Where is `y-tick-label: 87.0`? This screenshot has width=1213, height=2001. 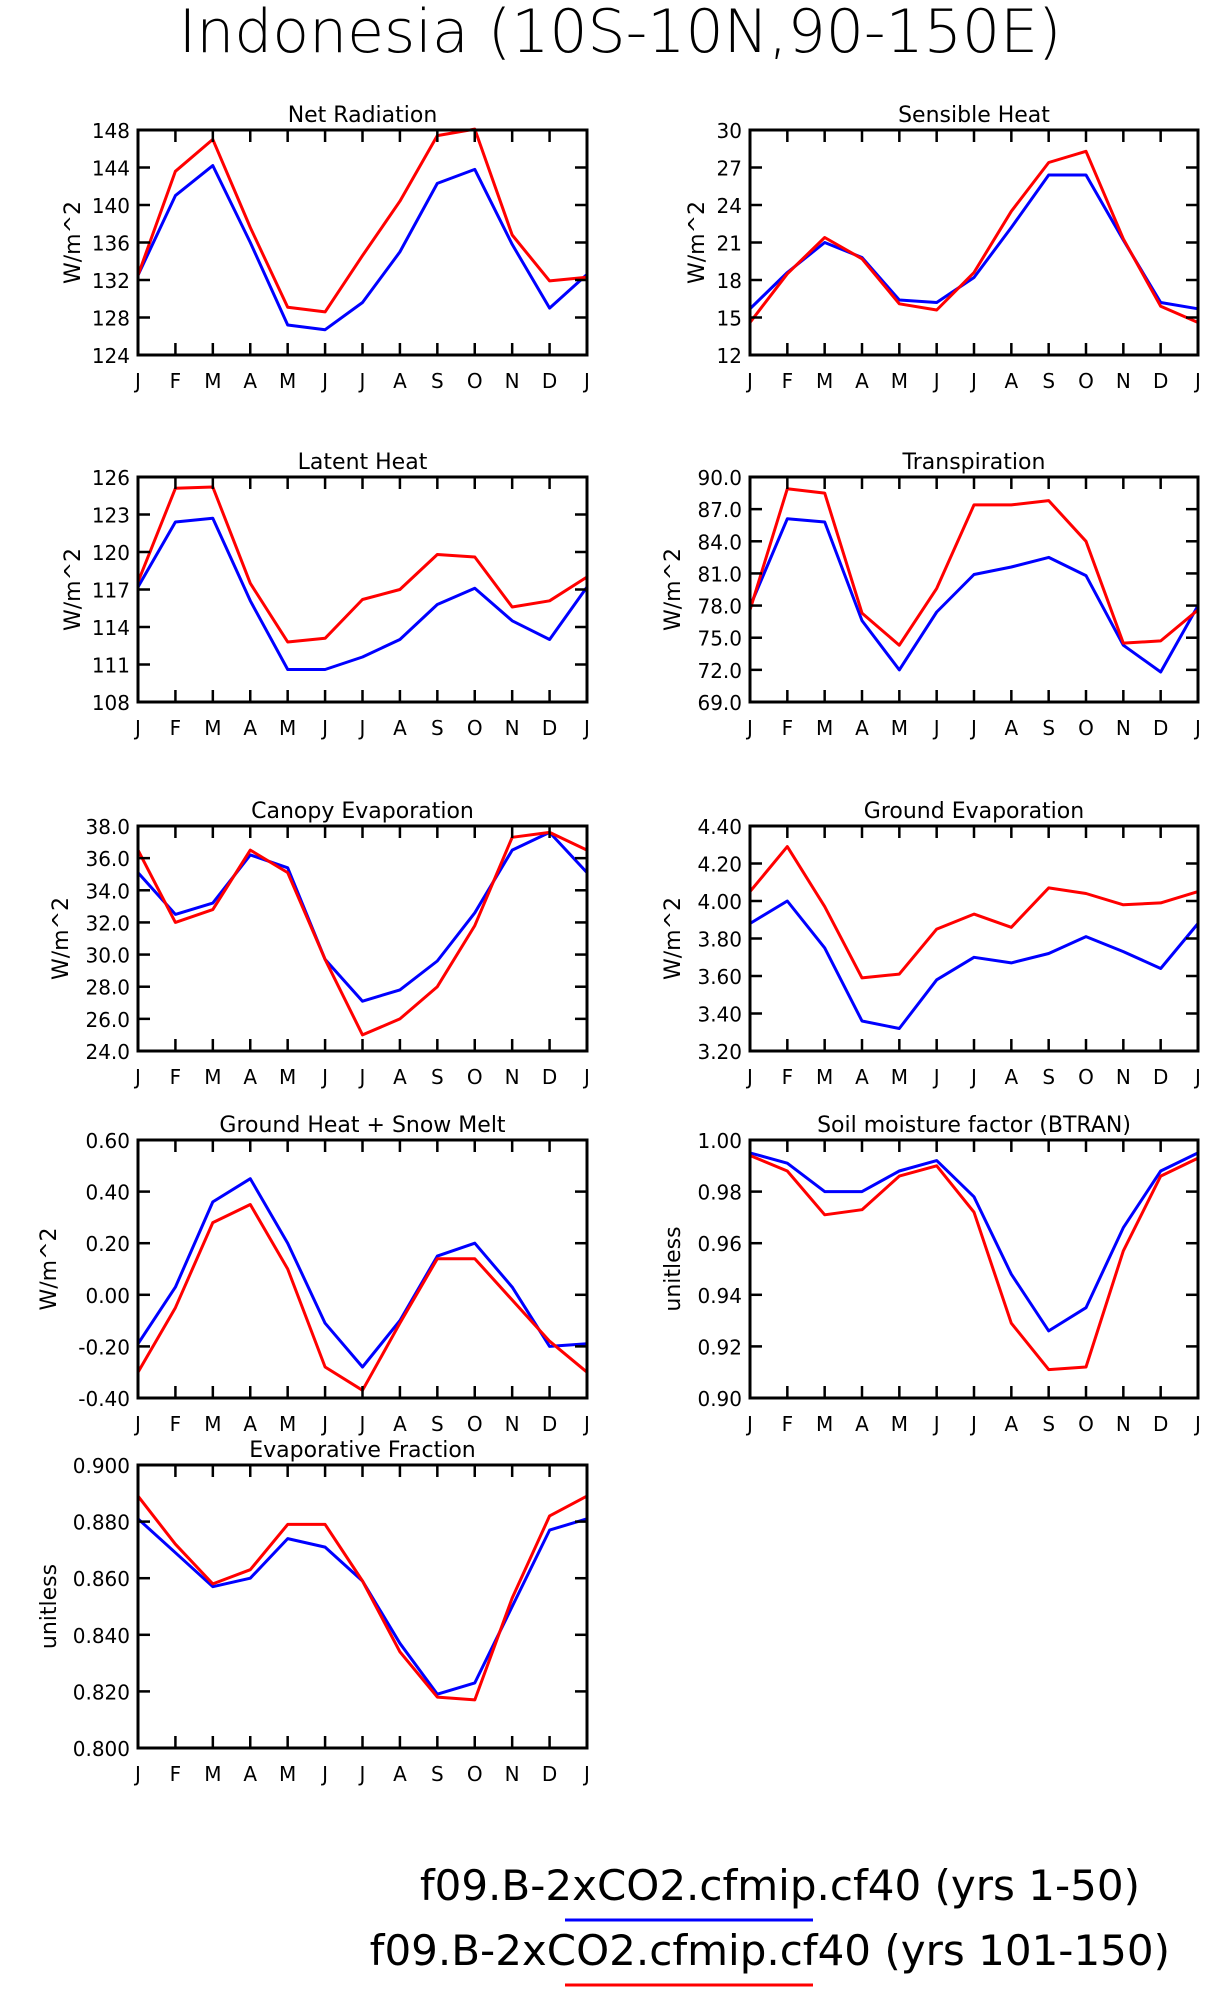
y-tick-label: 87.0 is located at coordinates (719, 510).